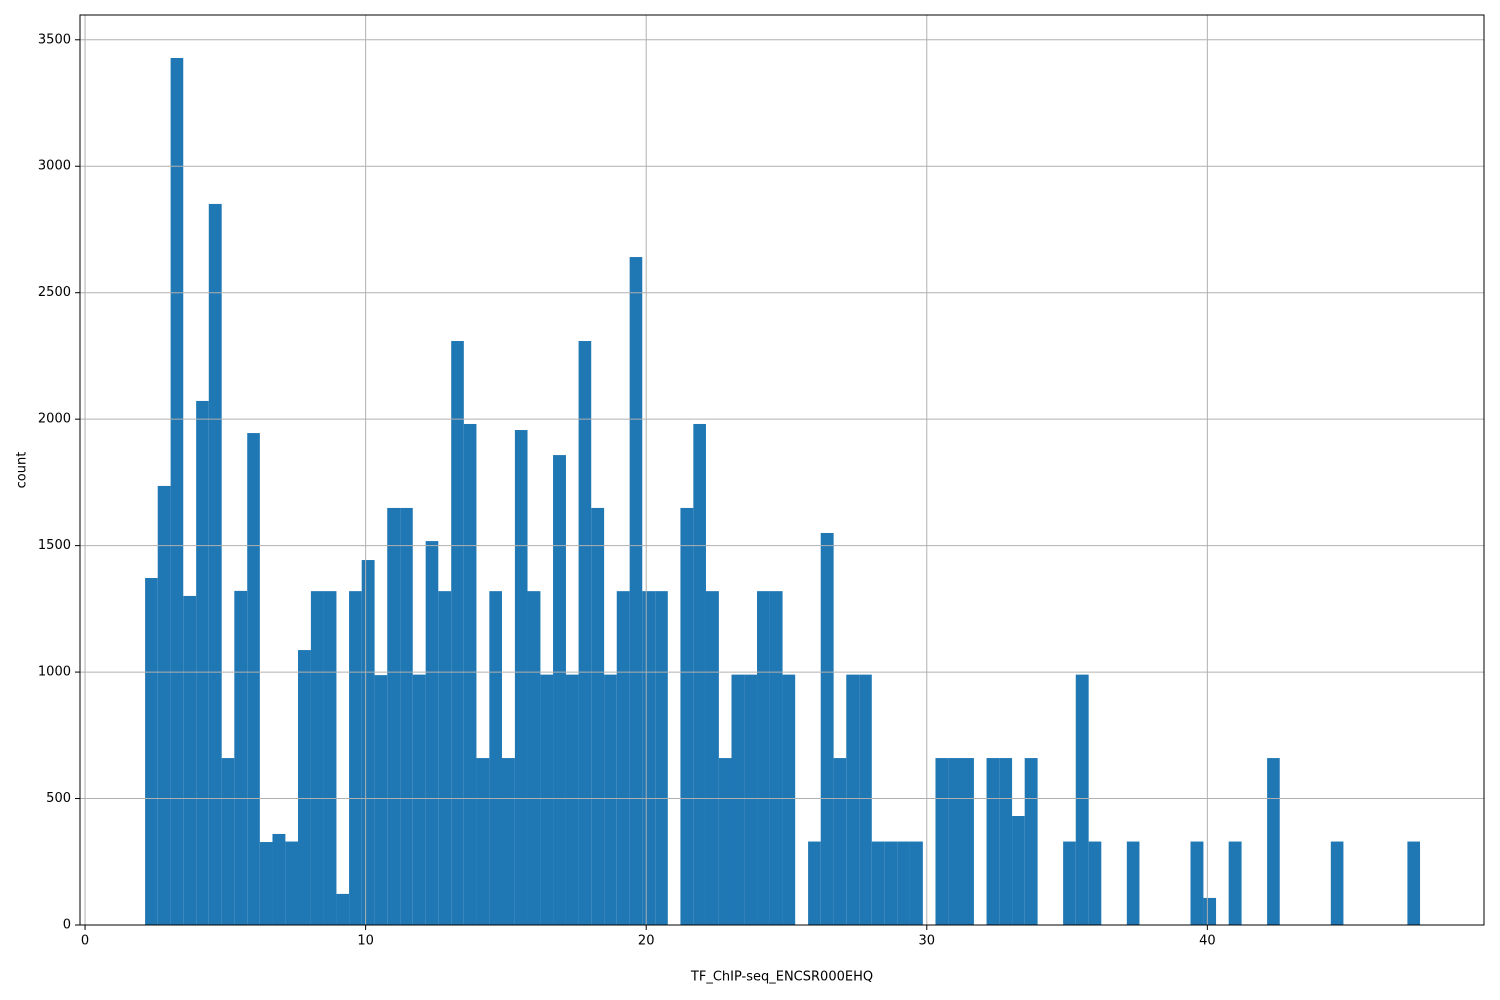  What do you see at coordinates (85, 941) in the screenshot?
I see `x-tick-label: 0` at bounding box center [85, 941].